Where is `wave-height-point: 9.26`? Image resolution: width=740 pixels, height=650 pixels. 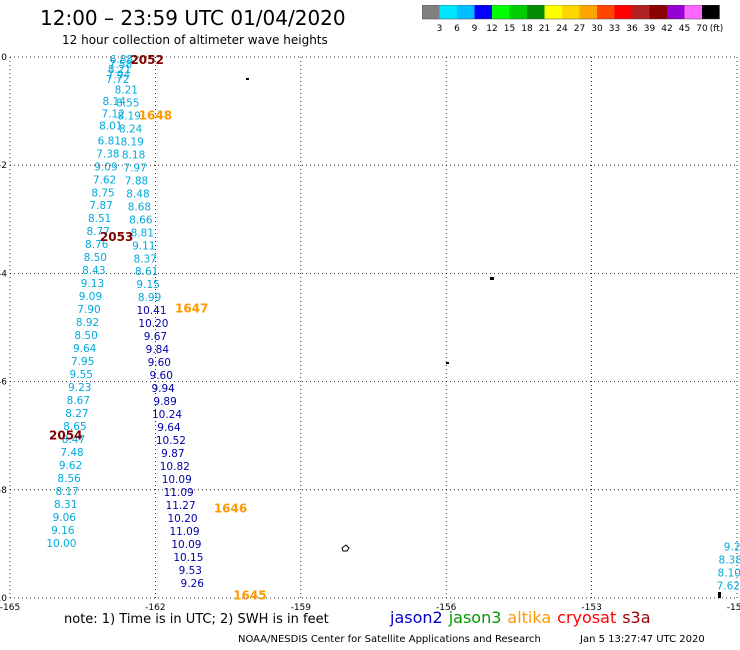
wave-height-point: 9.26 is located at coordinates (193, 584).